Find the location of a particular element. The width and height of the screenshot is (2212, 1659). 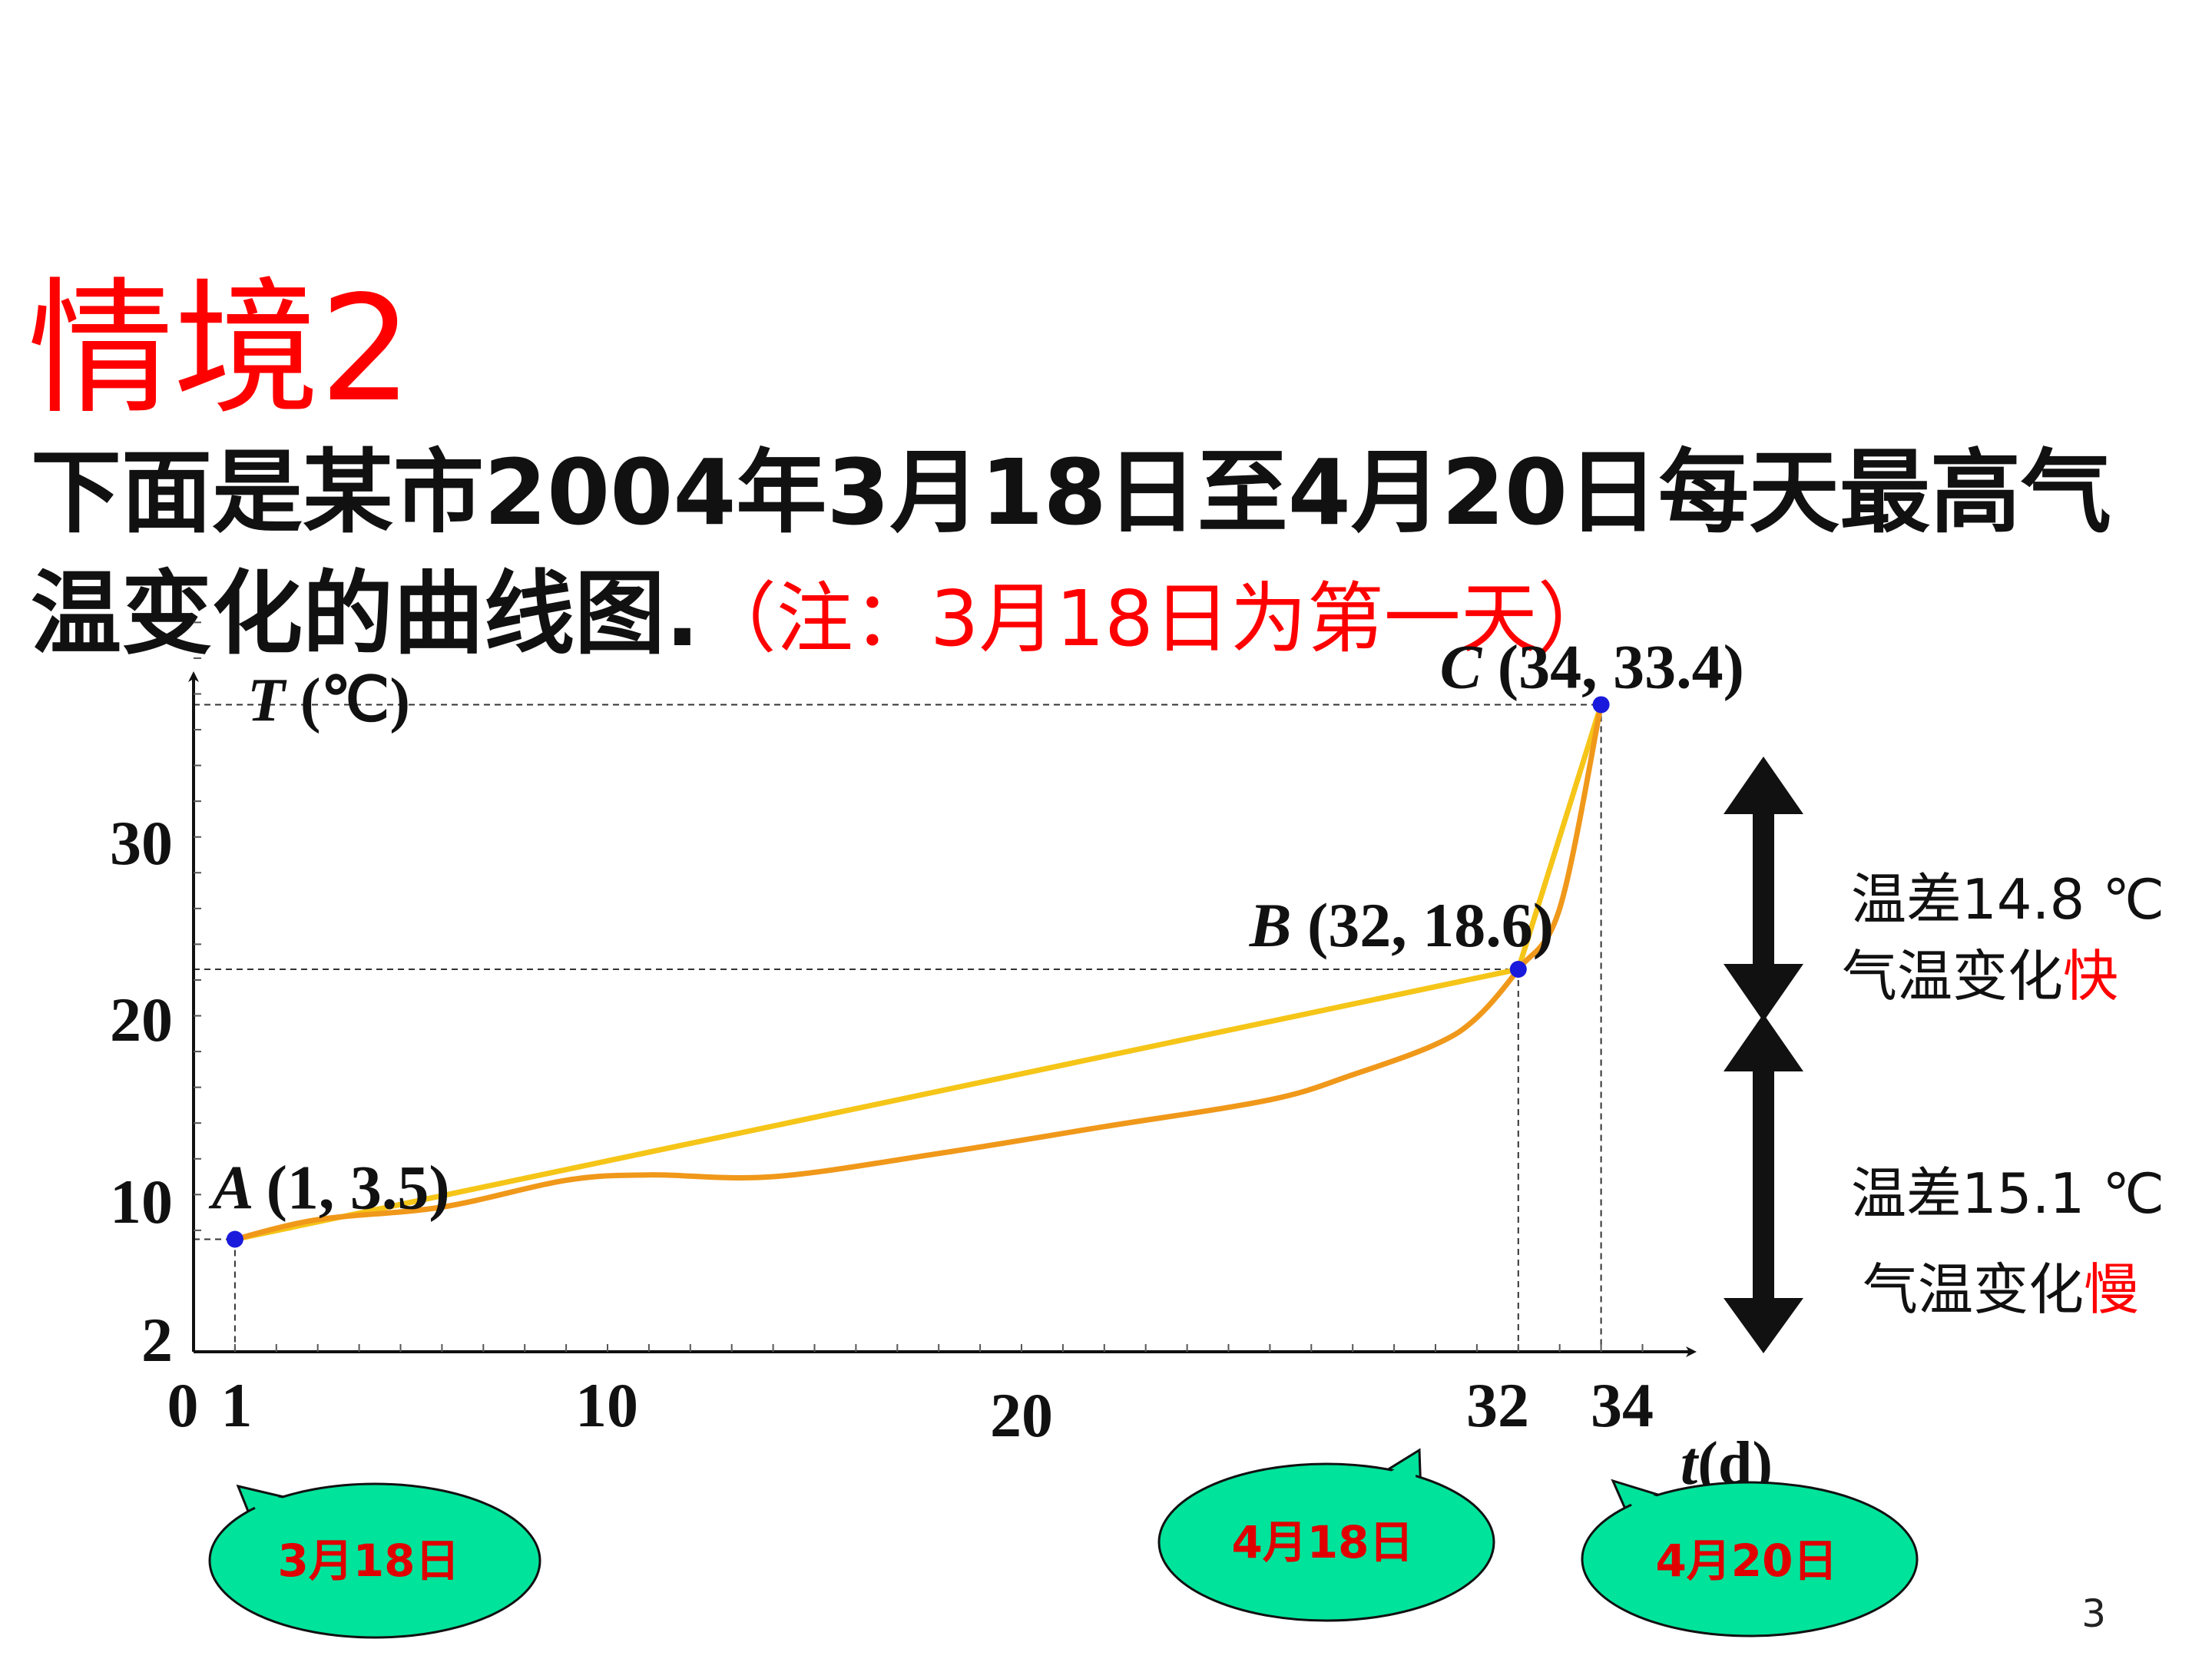

bubble-text-apr-20: 4月20日 is located at coordinates (1746, 1561).